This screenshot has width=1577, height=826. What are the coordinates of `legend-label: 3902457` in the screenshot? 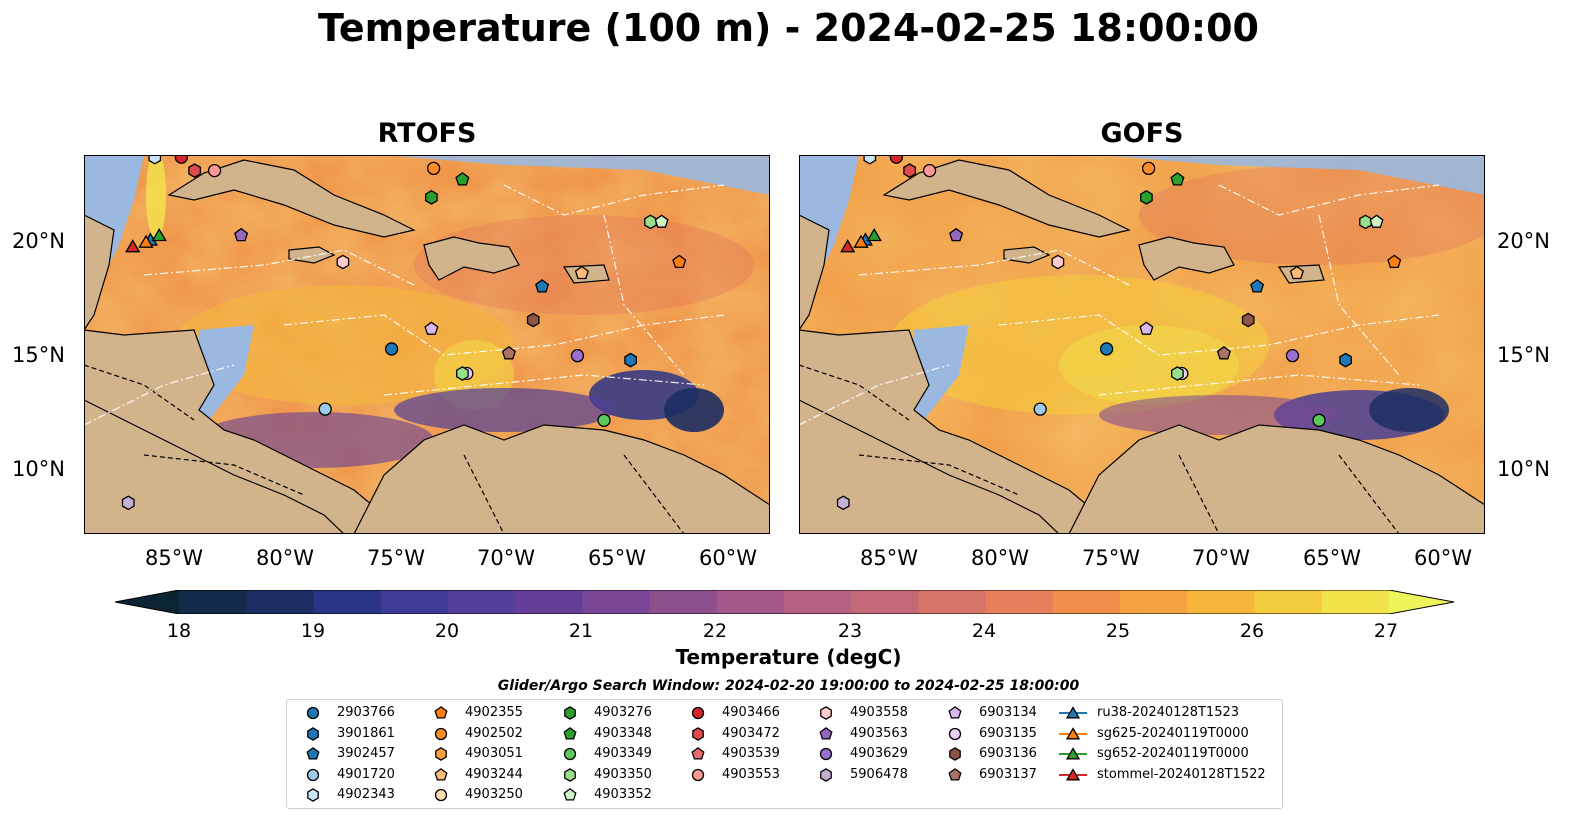 It's located at (366, 754).